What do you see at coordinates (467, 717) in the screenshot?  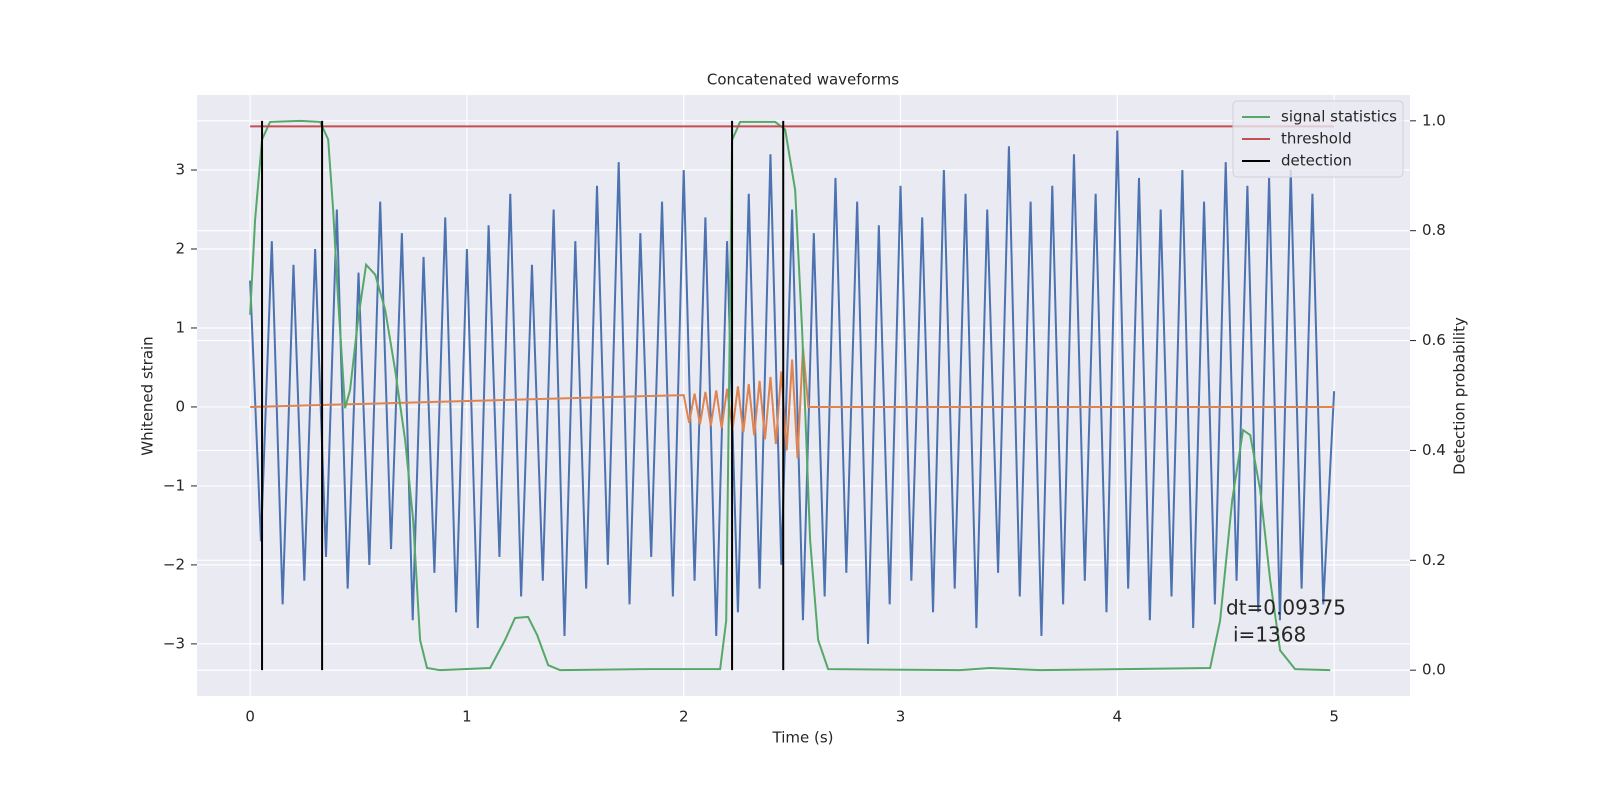 I see `x-tick-label: 1` at bounding box center [467, 717].